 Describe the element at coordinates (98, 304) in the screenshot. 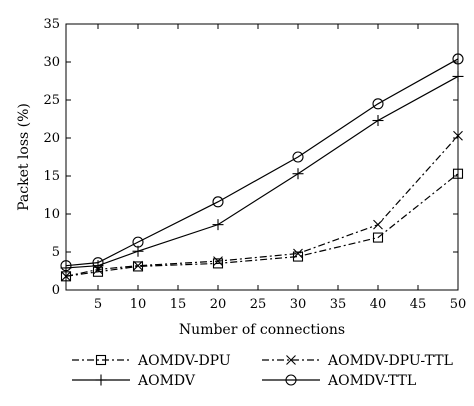

I see `x-tick-label: 5` at that location.